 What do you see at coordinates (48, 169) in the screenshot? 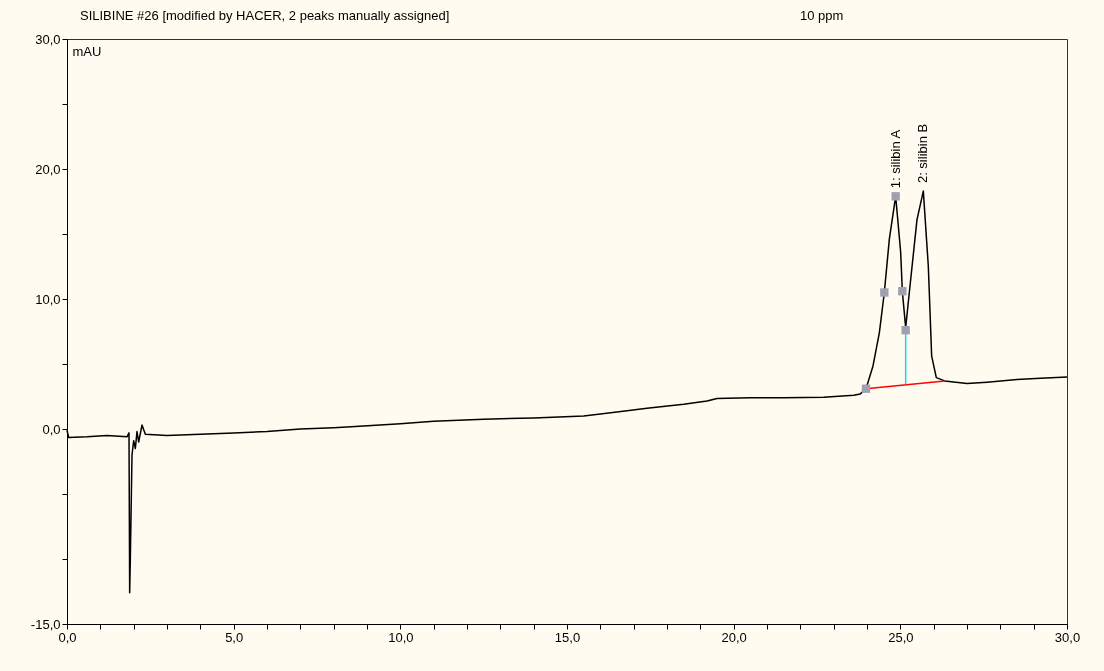
I see `y-tick-label: 20,0` at bounding box center [48, 169].